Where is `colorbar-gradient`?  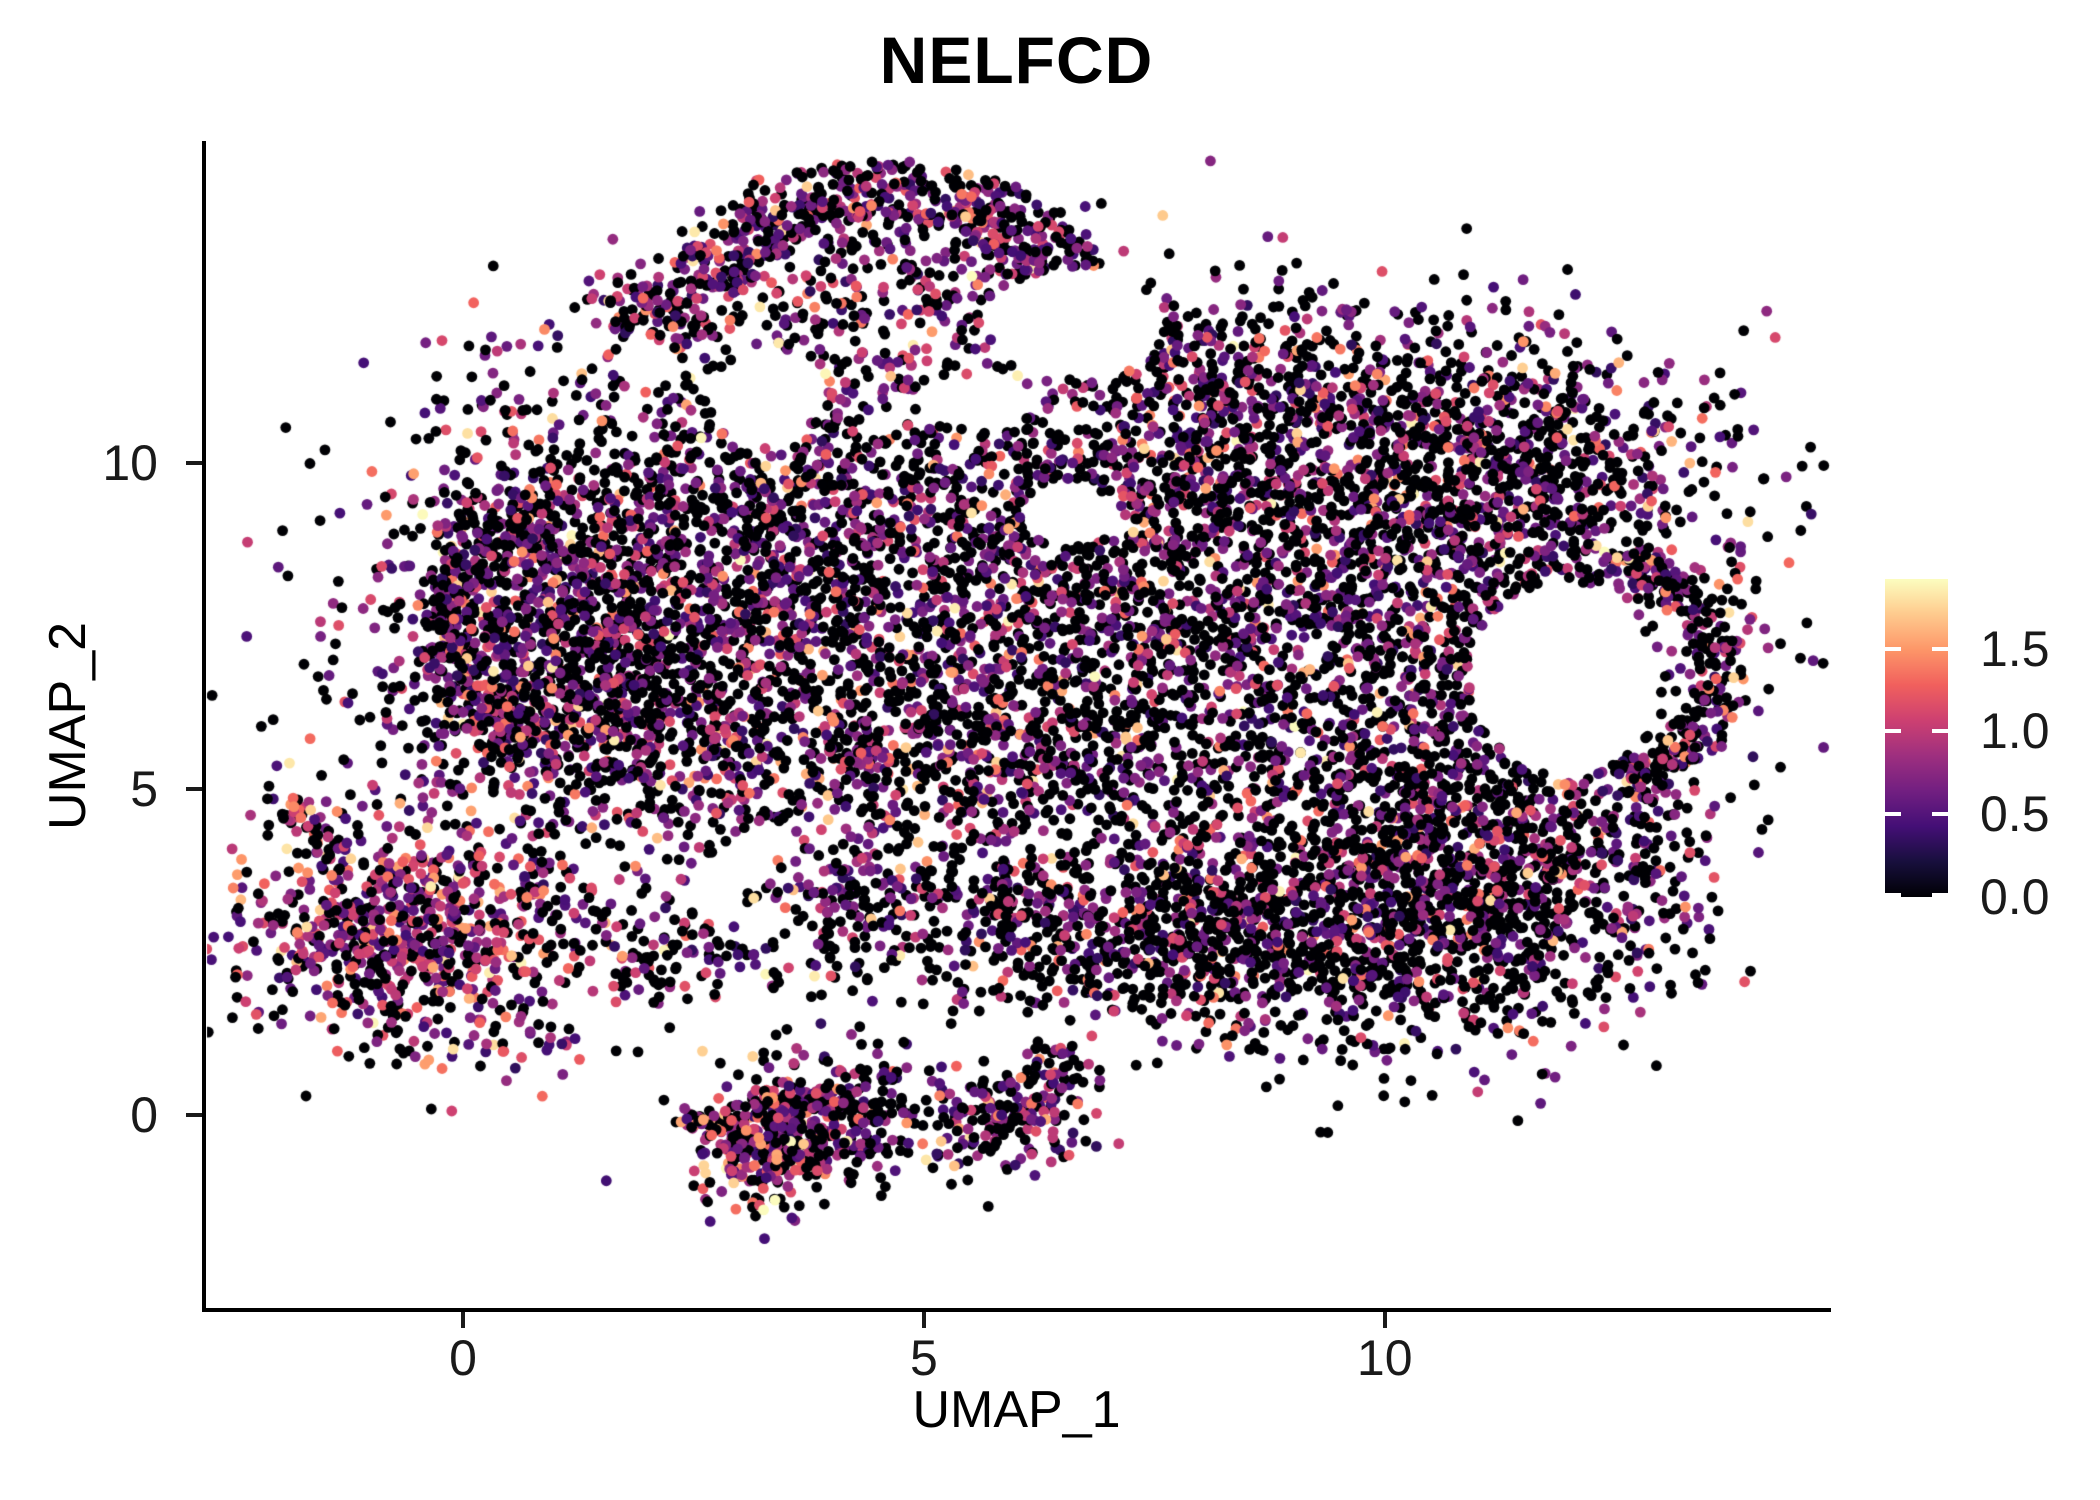
colorbar-gradient is located at coordinates (1916, 738).